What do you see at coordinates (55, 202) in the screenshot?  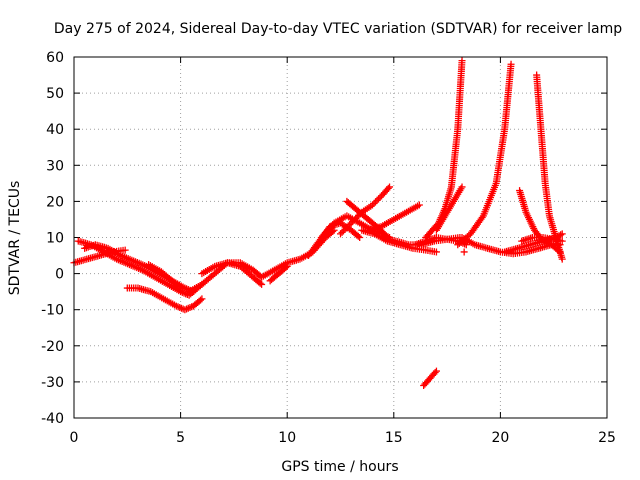 I see `y-tick-label: 20` at bounding box center [55, 202].